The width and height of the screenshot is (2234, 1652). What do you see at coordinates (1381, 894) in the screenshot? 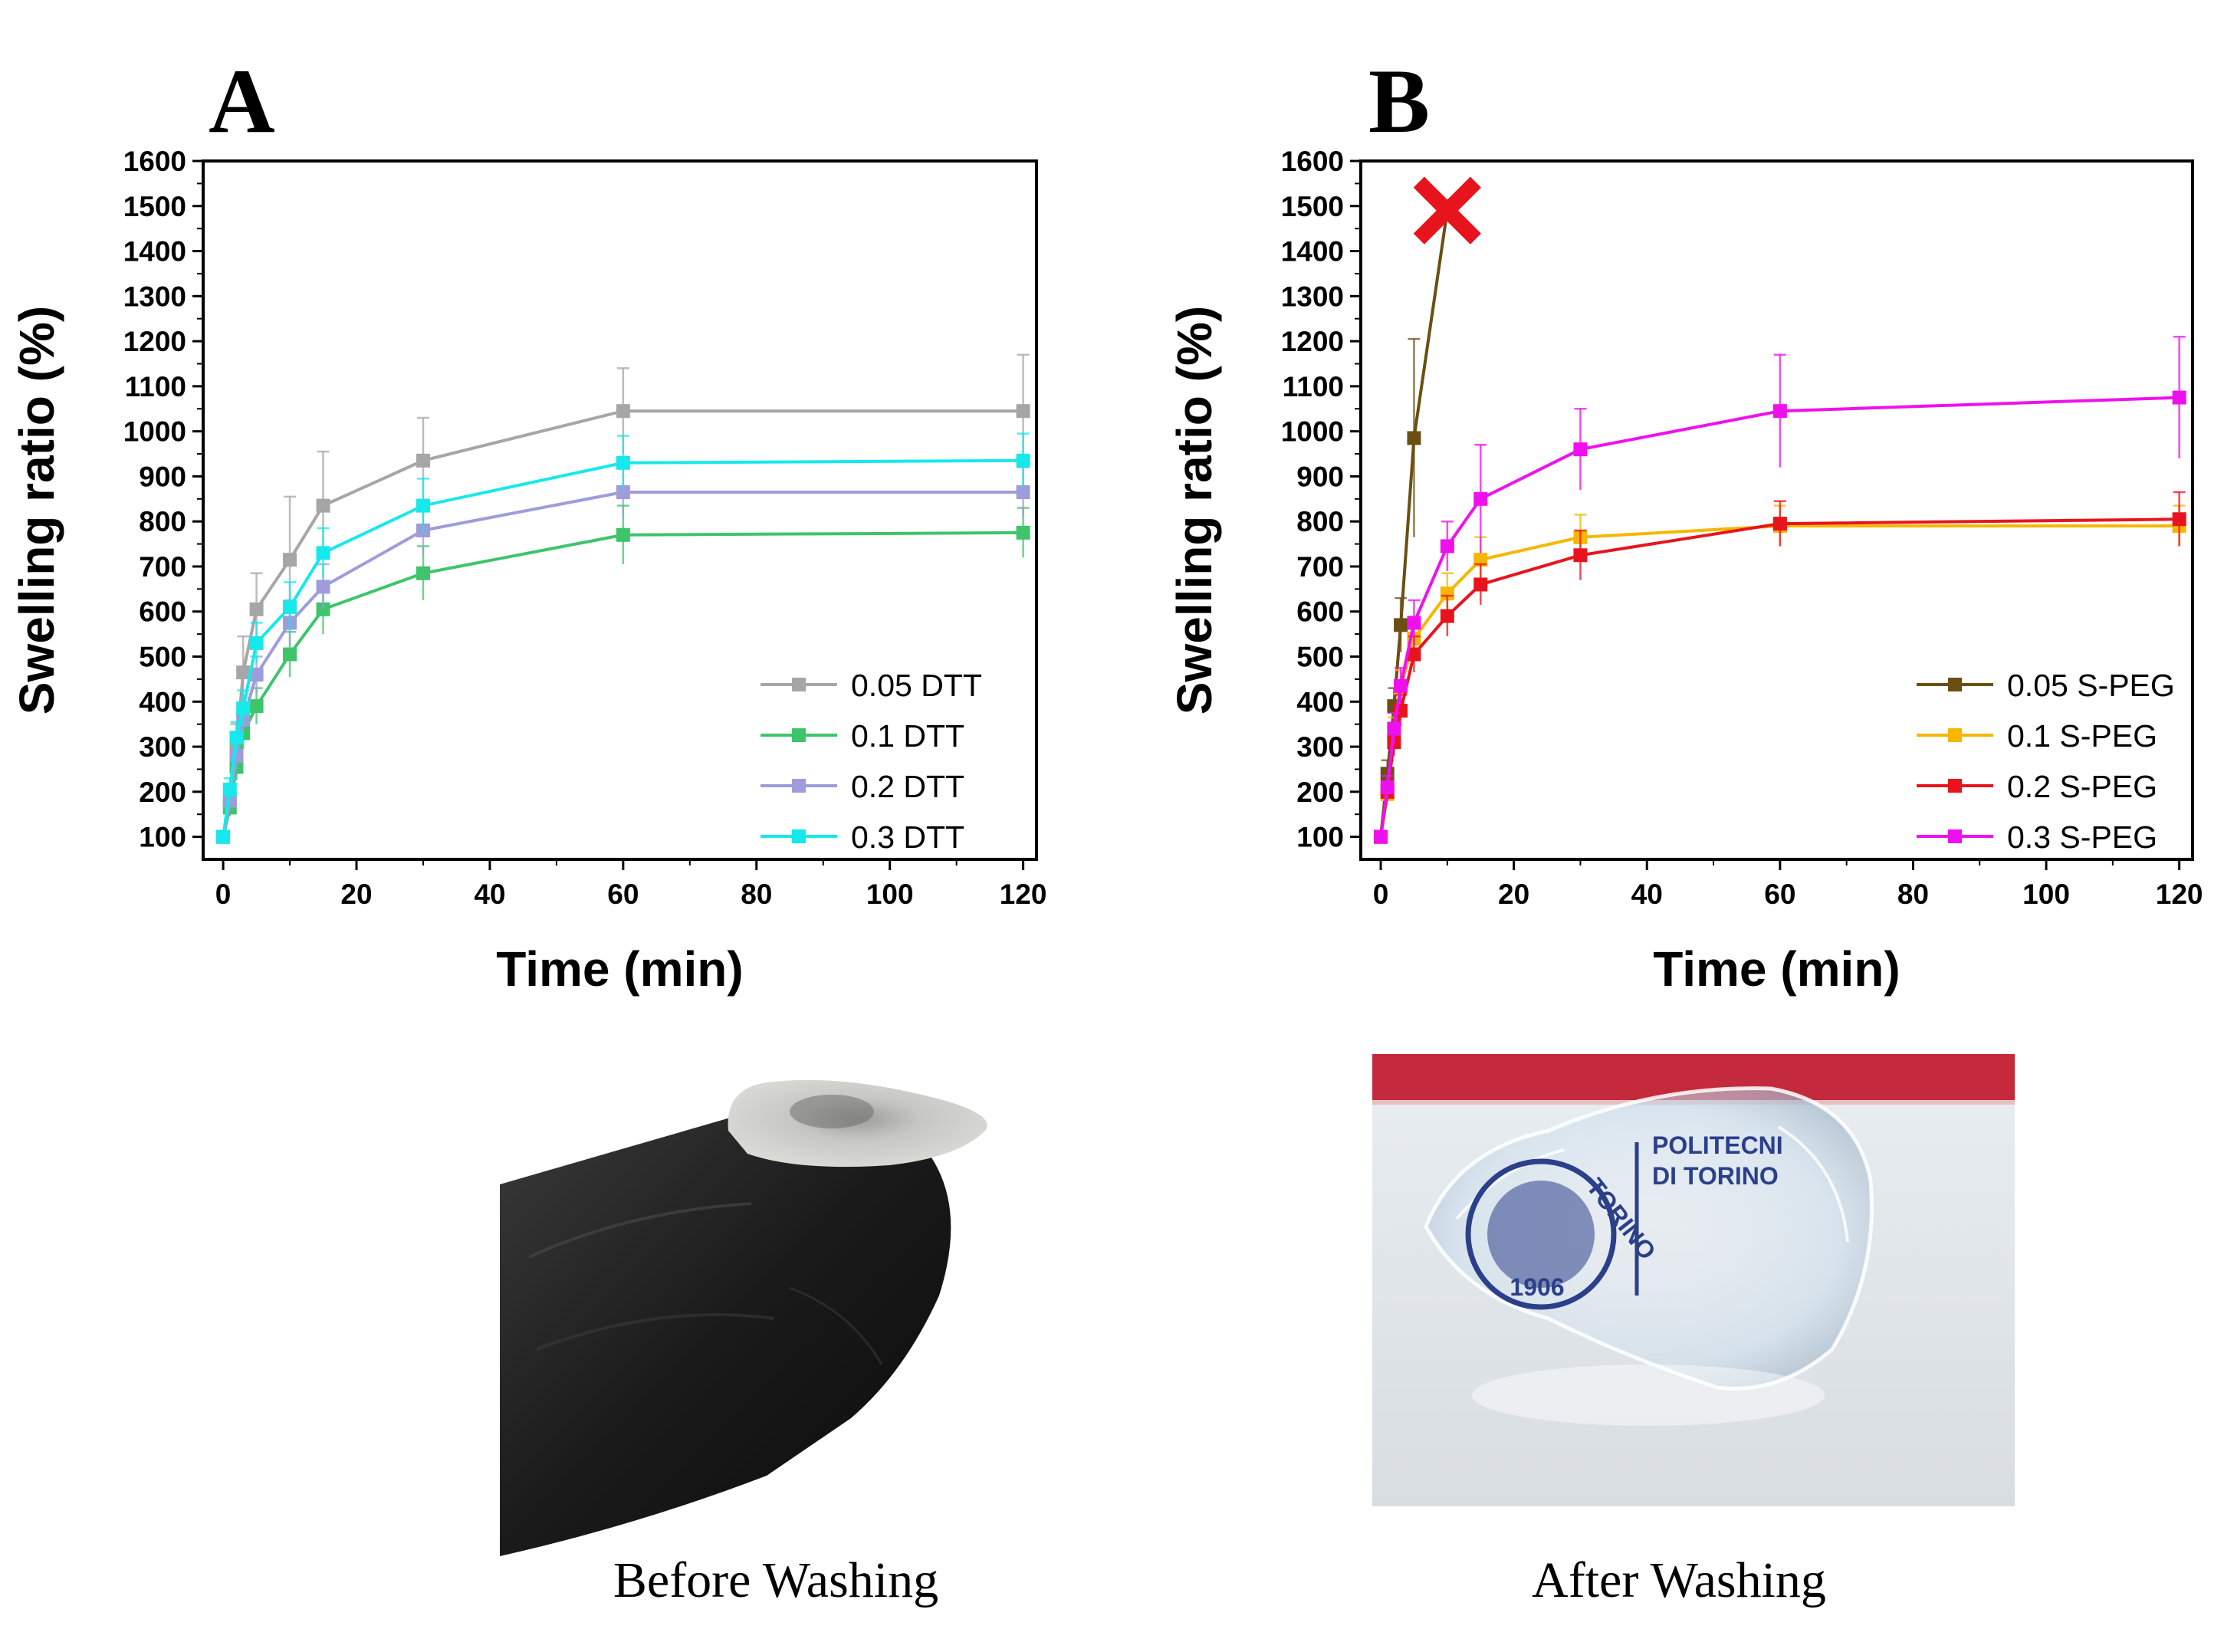
I see `x-tick-label: 0` at bounding box center [1381, 894].